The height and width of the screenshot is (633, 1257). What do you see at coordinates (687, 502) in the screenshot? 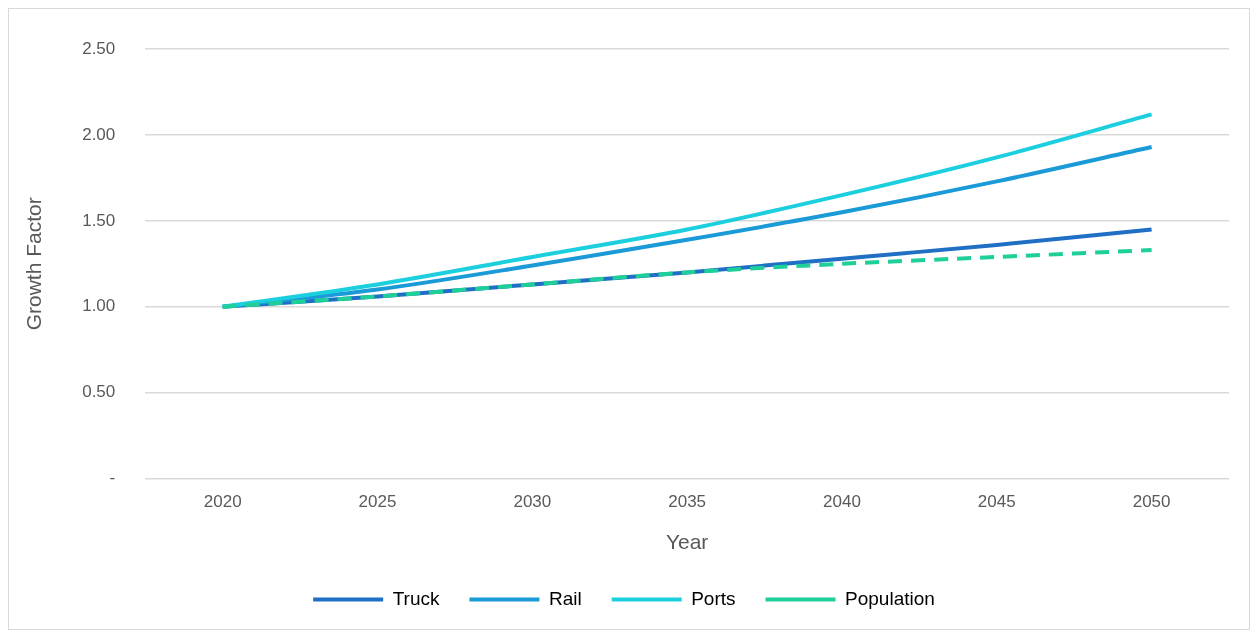
I see `x-tick-label: 2035` at bounding box center [687, 502].